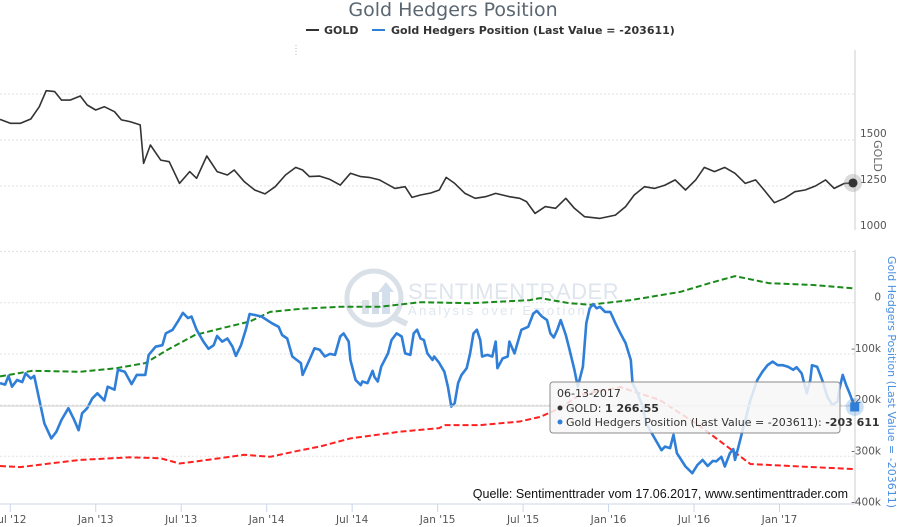 The image size is (900, 527). What do you see at coordinates (400, 320) in the screenshot?
I see `watermark-handle` at bounding box center [400, 320].